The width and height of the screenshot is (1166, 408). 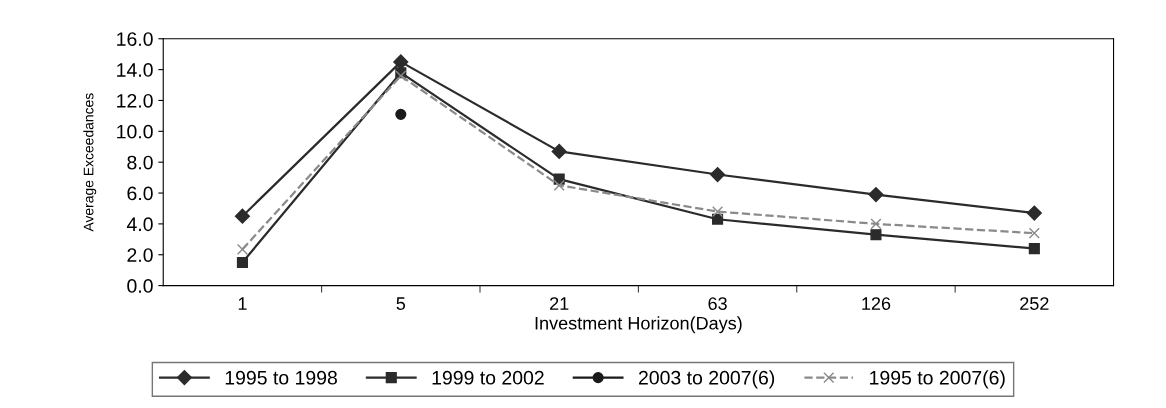 I want to click on y-tick-label: 4.0, so click(x=139, y=224).